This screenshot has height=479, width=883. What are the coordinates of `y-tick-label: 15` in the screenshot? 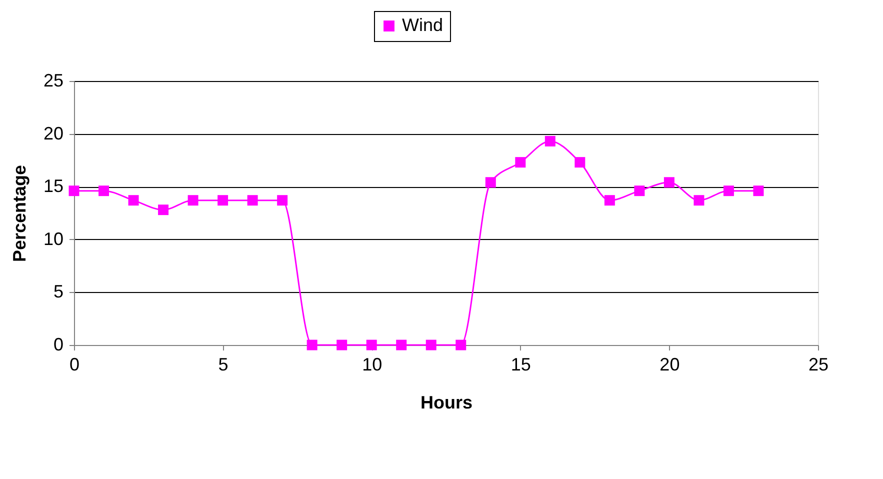 It's located at (53, 186).